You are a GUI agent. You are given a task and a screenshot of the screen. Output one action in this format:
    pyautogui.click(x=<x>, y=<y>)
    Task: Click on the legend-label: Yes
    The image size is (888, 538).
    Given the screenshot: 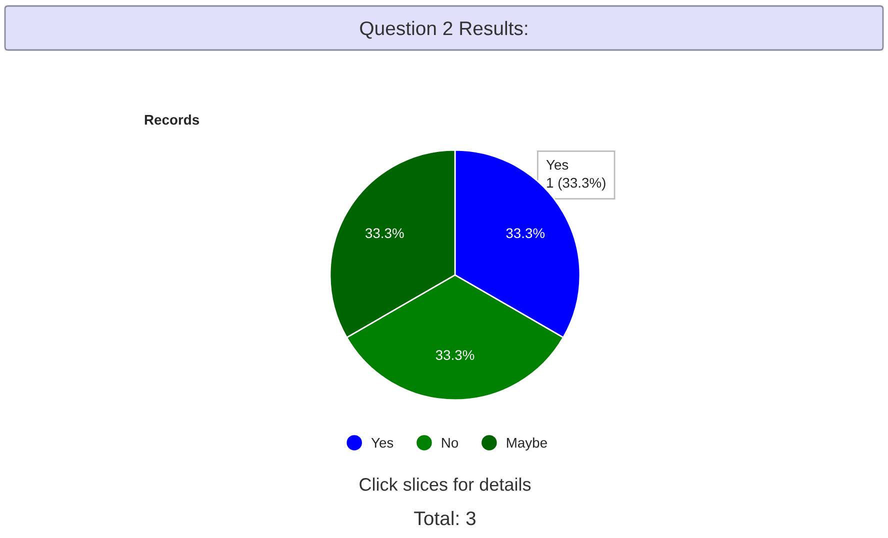 What is the action you would take?
    pyautogui.click(x=382, y=443)
    